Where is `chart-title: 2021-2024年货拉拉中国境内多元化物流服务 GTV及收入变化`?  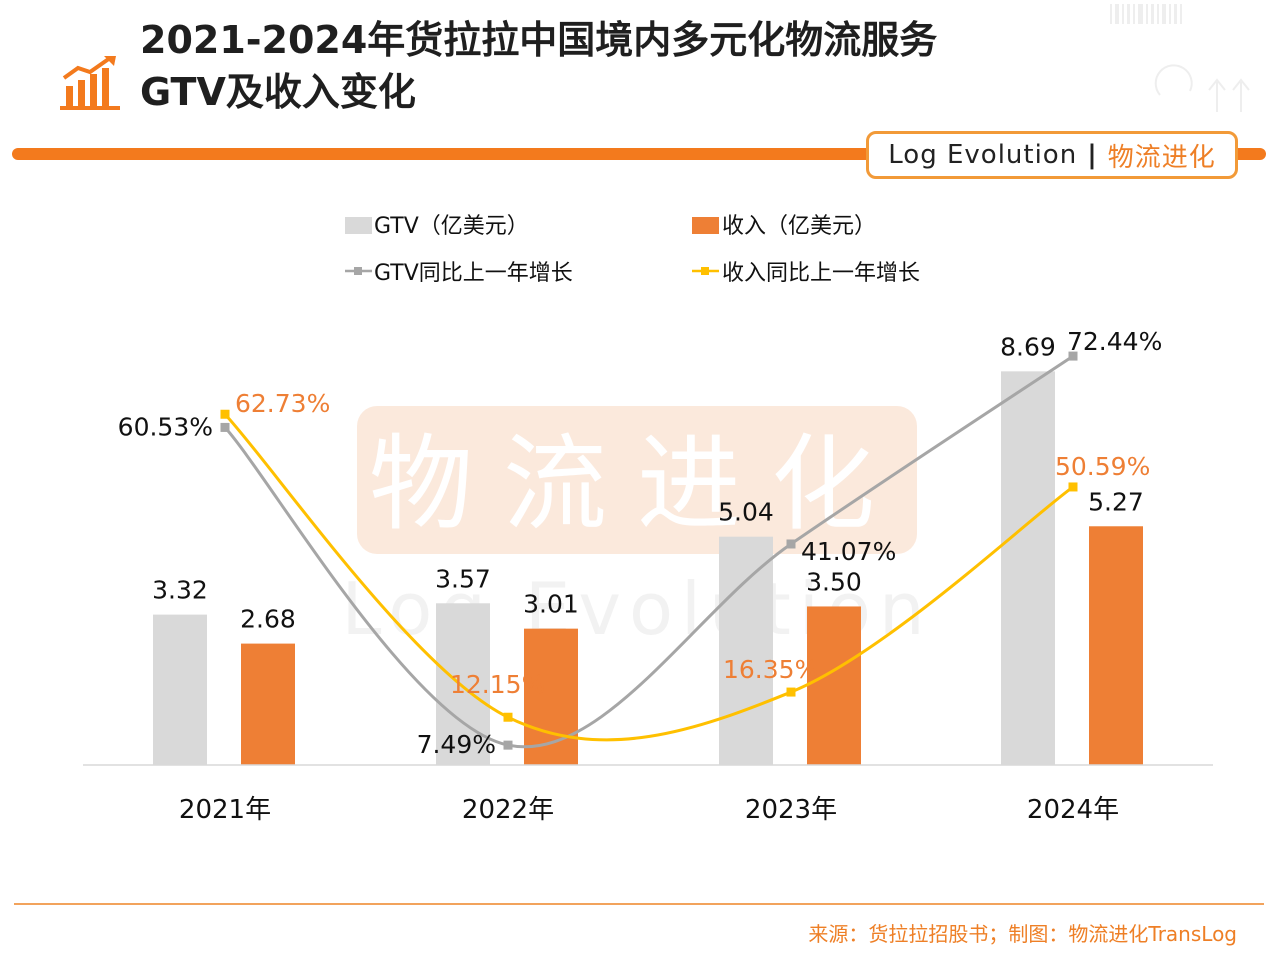
chart-title: 2021-2024年货拉拉中国境内多元化物流服务 GTV及收入变化 is located at coordinates (538, 66).